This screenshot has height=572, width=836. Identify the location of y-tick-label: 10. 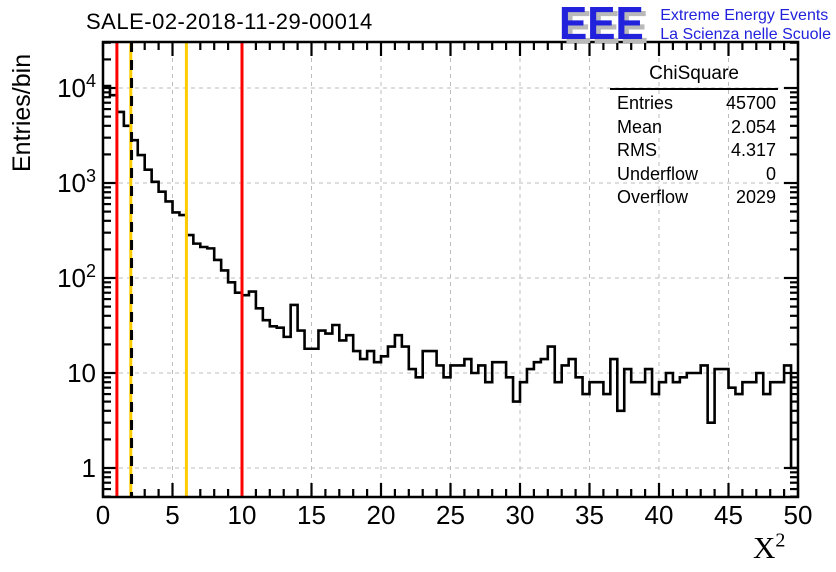
(81, 373).